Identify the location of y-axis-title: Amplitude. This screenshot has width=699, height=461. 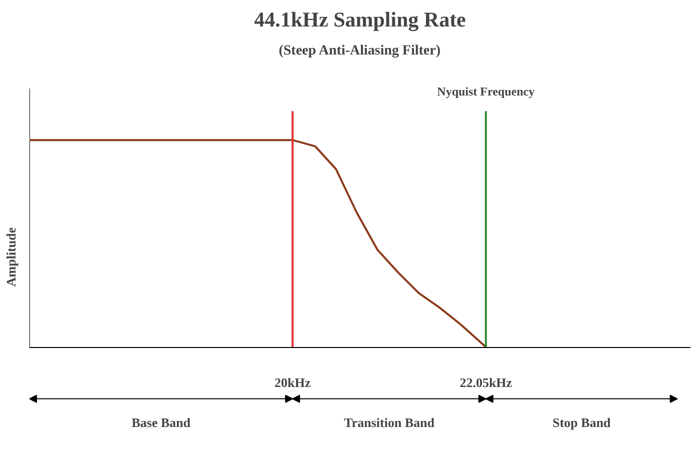
(11, 257).